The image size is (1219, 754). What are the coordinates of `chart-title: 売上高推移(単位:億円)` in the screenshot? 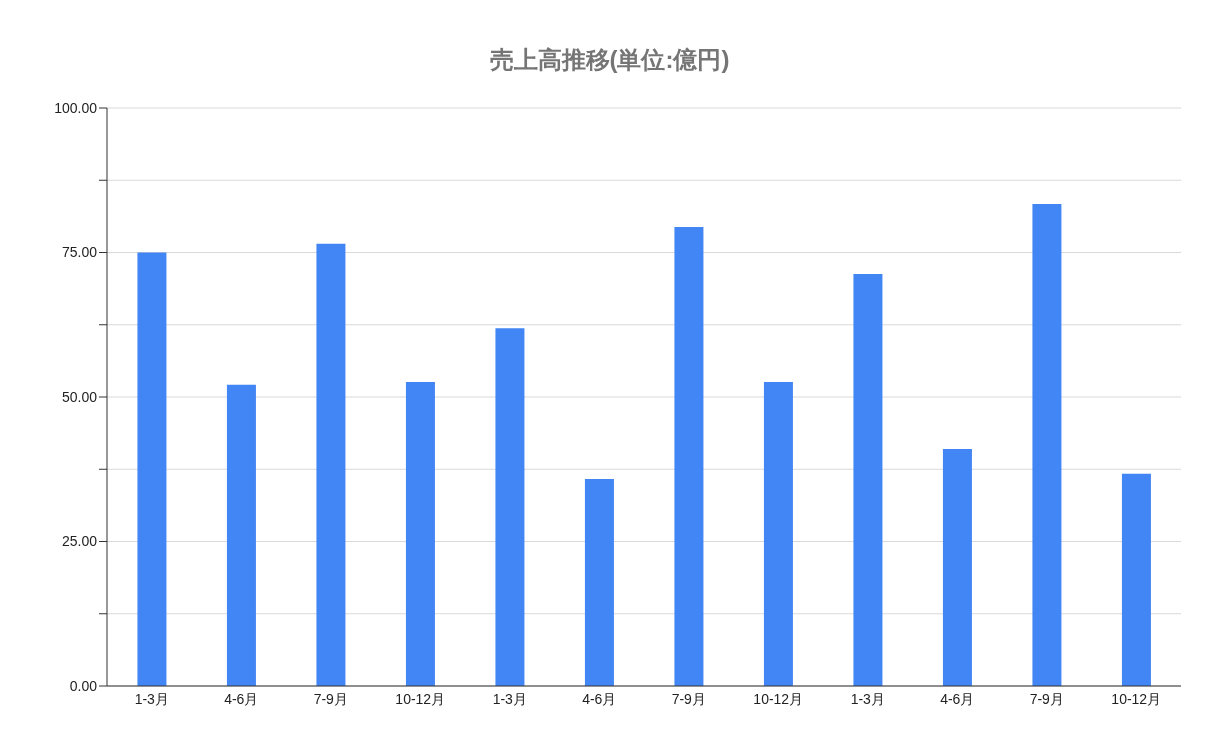 It's located at (609, 60).